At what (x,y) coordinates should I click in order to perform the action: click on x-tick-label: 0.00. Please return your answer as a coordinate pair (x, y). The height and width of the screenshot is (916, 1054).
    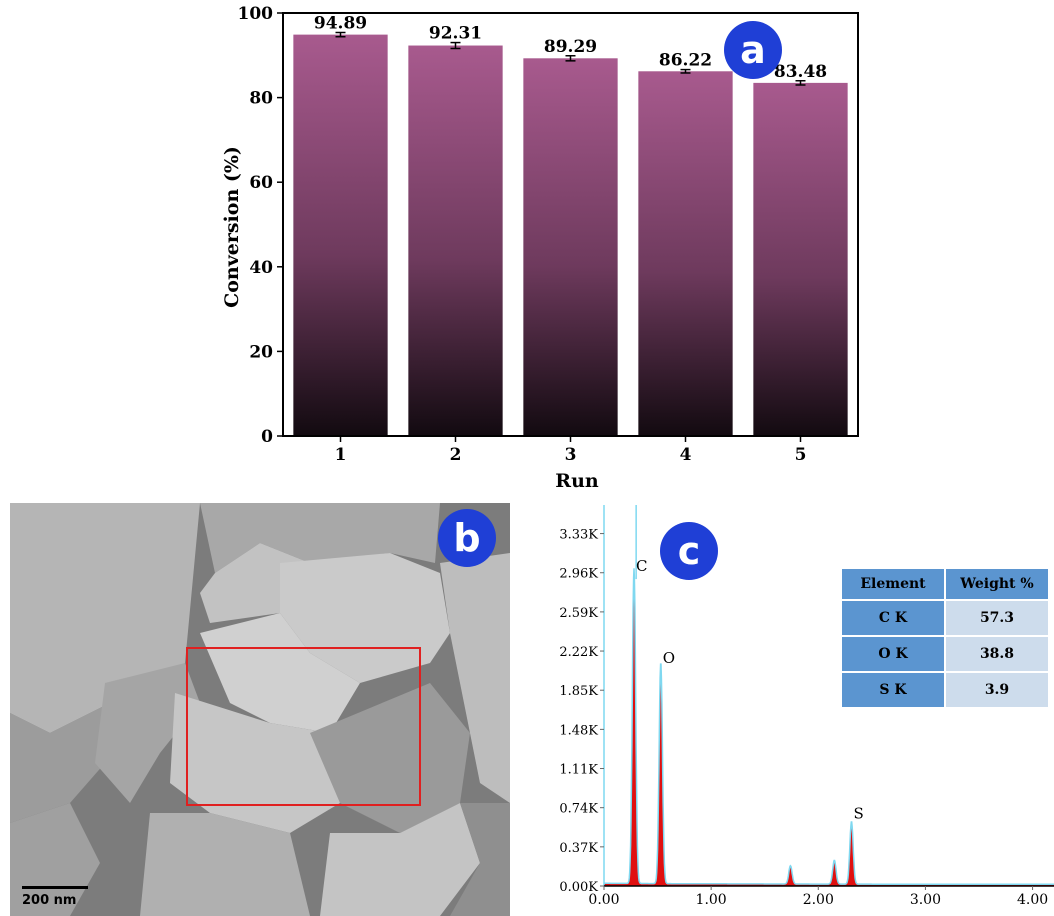
    Looking at the image, I should click on (603, 900).